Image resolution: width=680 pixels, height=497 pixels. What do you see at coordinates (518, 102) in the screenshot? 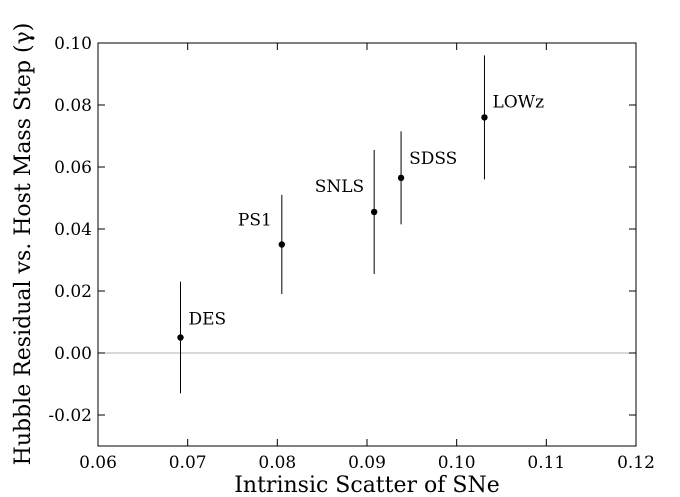
I see `point-label-lowz: LOWz` at bounding box center [518, 102].